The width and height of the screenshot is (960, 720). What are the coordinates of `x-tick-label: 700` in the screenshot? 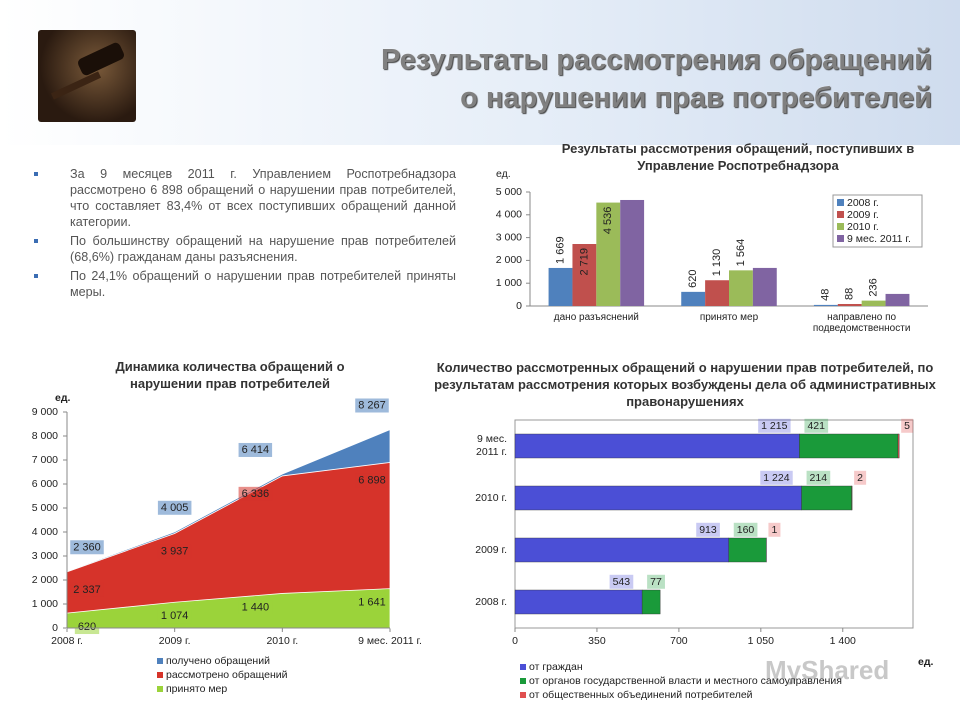 It's located at (679, 641).